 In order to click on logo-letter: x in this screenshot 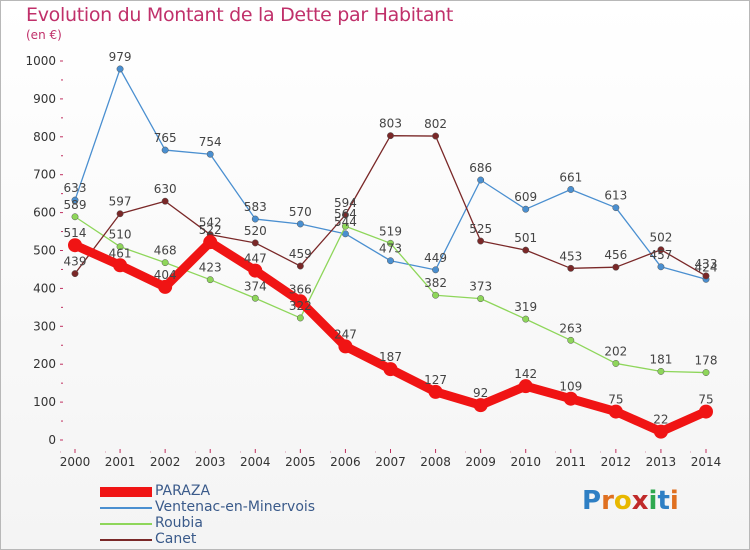, I will do `click(640, 501)`.